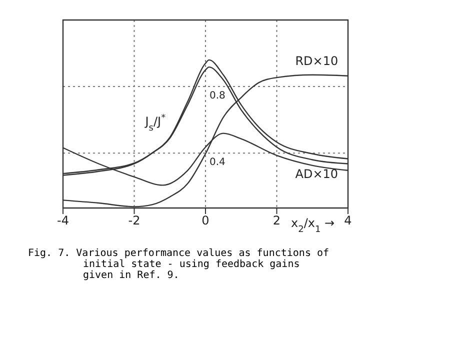 Image resolution: width=474 pixels, height=348 pixels. I want to click on annotation: RD×10, so click(316, 61).